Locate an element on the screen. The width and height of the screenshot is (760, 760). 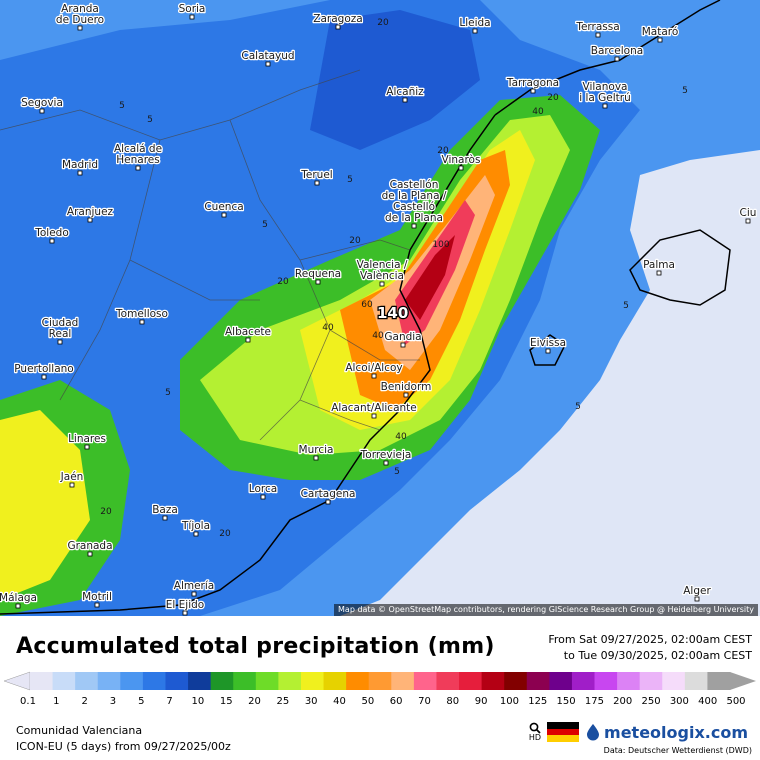
city-label-text: Mataró is located at coordinates (660, 32).